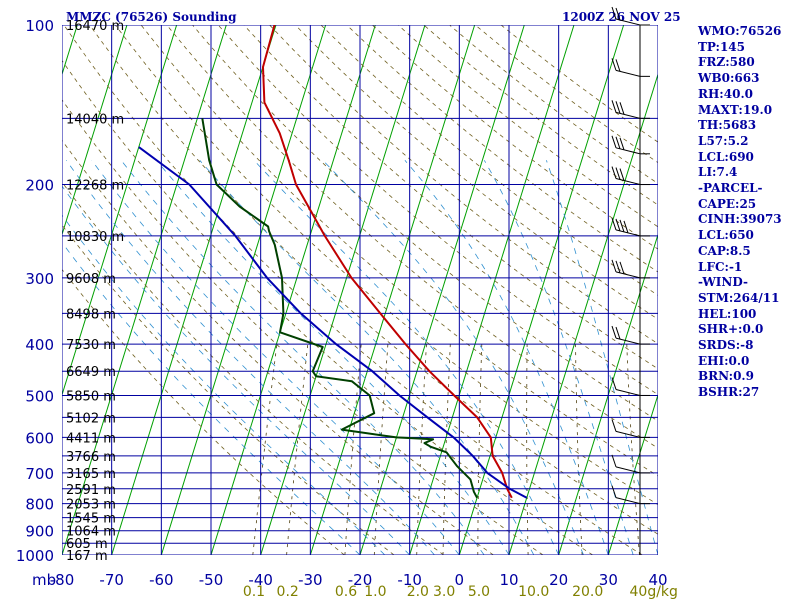 This screenshot has width=800, height=600. Describe the element at coordinates (91, 490) in the screenshot. I see `height-label: 2591 m` at that location.